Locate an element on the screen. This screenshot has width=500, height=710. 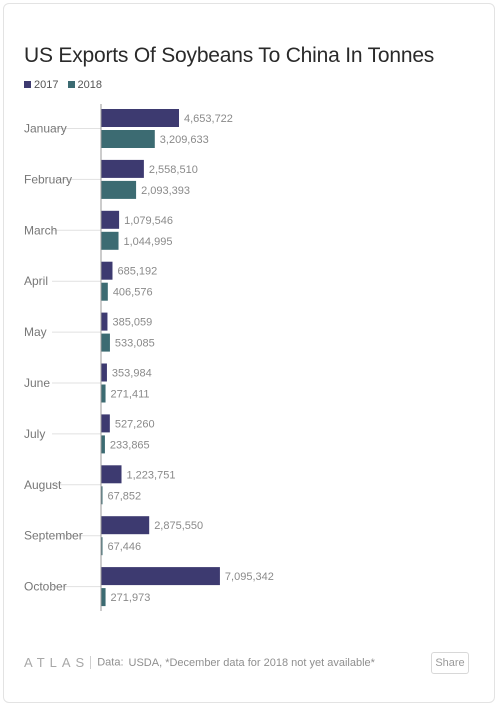
chart-legend: 2017 2018 is located at coordinates (66, 85).